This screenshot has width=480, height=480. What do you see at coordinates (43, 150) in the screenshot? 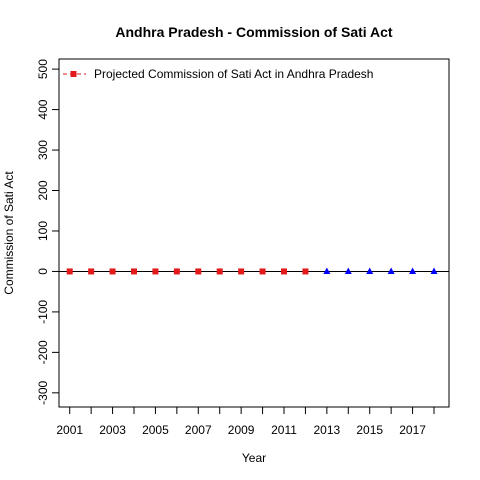
I see `y-tick-label: 300` at bounding box center [43, 150].